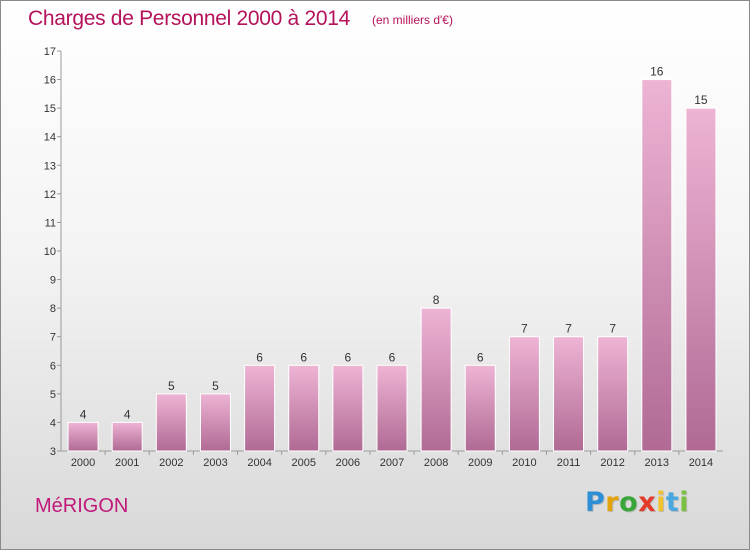 The image size is (750, 550). I want to click on logo-letter: t, so click(672, 502).